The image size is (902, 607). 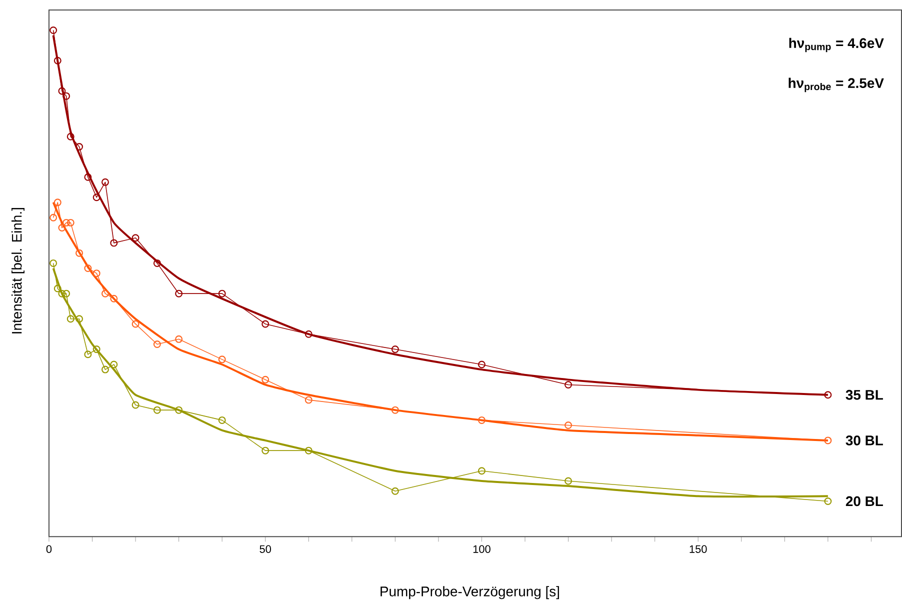 I want to click on series-label: 30 BL, so click(x=864, y=441).